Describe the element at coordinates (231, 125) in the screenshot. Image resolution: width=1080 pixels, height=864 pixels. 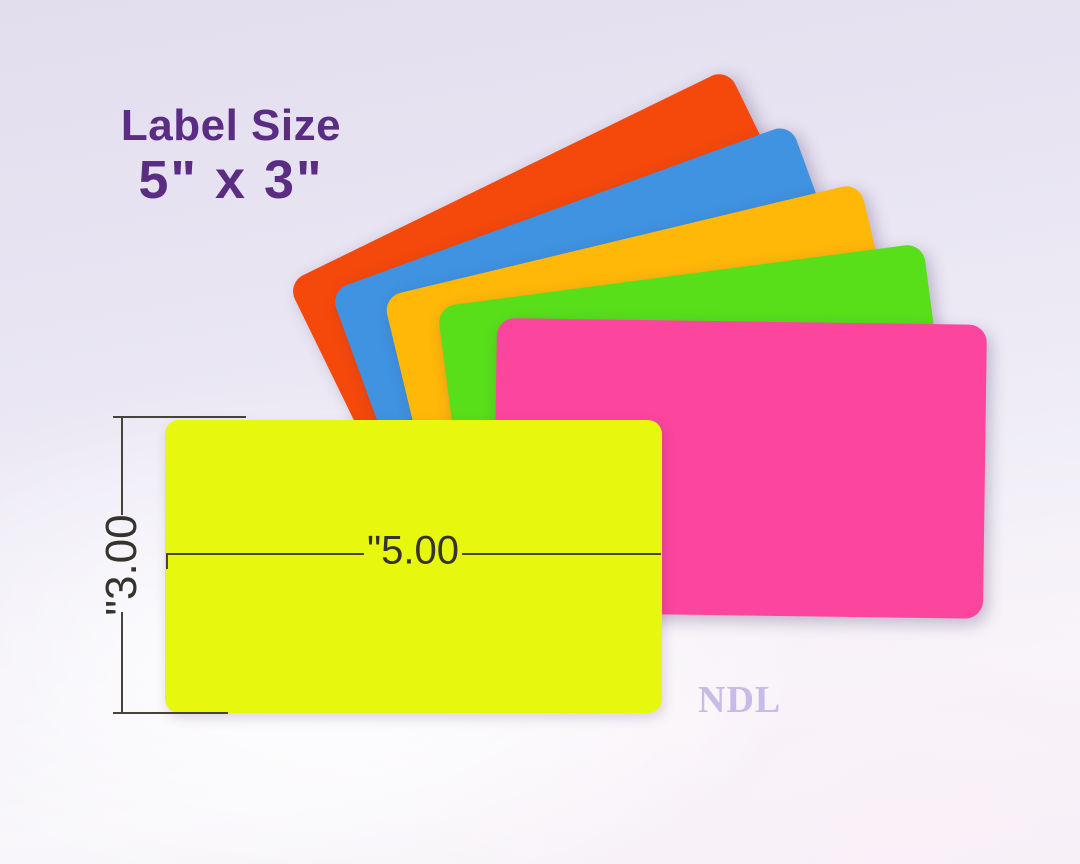
I see `heading-title: Label Size` at that location.